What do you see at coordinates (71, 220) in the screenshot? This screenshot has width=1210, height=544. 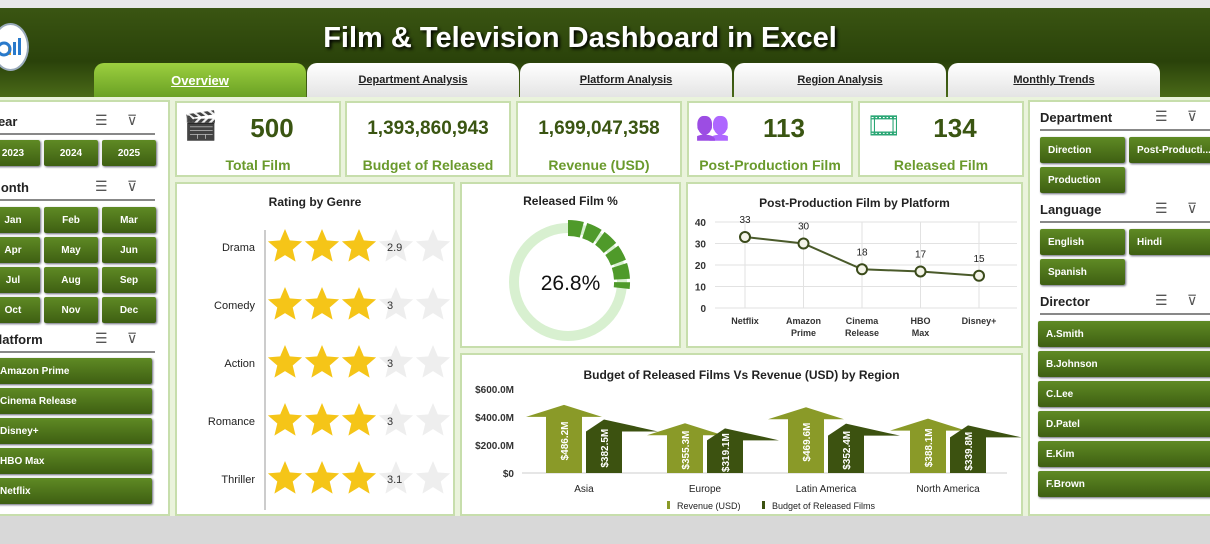 I see `month-button: Feb` at bounding box center [71, 220].